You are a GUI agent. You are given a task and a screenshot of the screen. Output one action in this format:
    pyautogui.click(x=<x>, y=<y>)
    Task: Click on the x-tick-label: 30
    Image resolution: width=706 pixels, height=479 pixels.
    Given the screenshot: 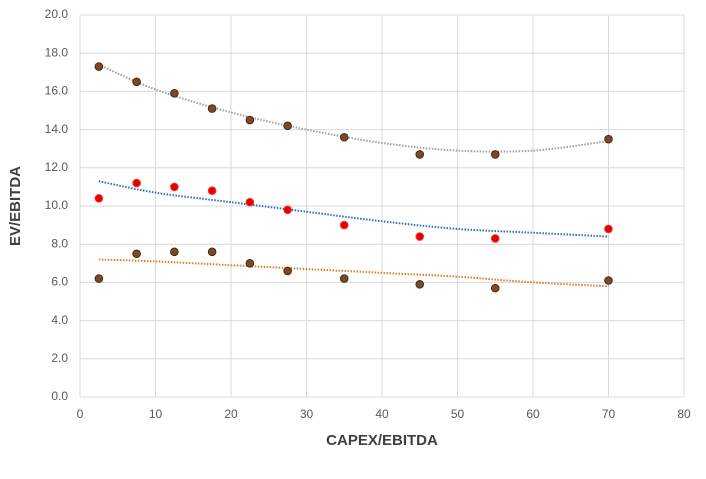 What is the action you would take?
    pyautogui.click(x=307, y=414)
    